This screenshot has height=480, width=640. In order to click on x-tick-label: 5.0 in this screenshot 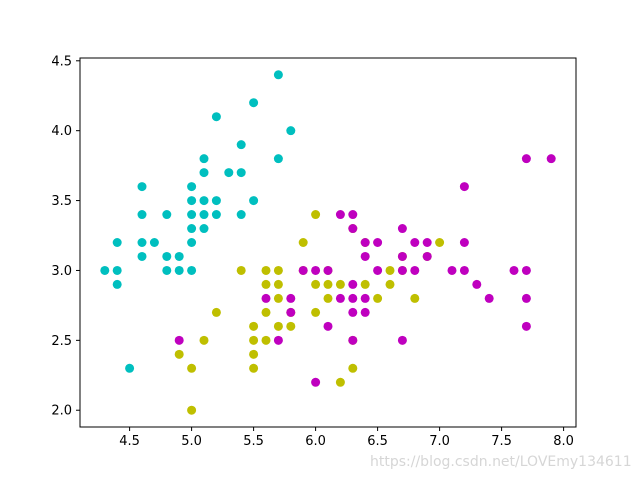, I will do `click(191, 441)`.